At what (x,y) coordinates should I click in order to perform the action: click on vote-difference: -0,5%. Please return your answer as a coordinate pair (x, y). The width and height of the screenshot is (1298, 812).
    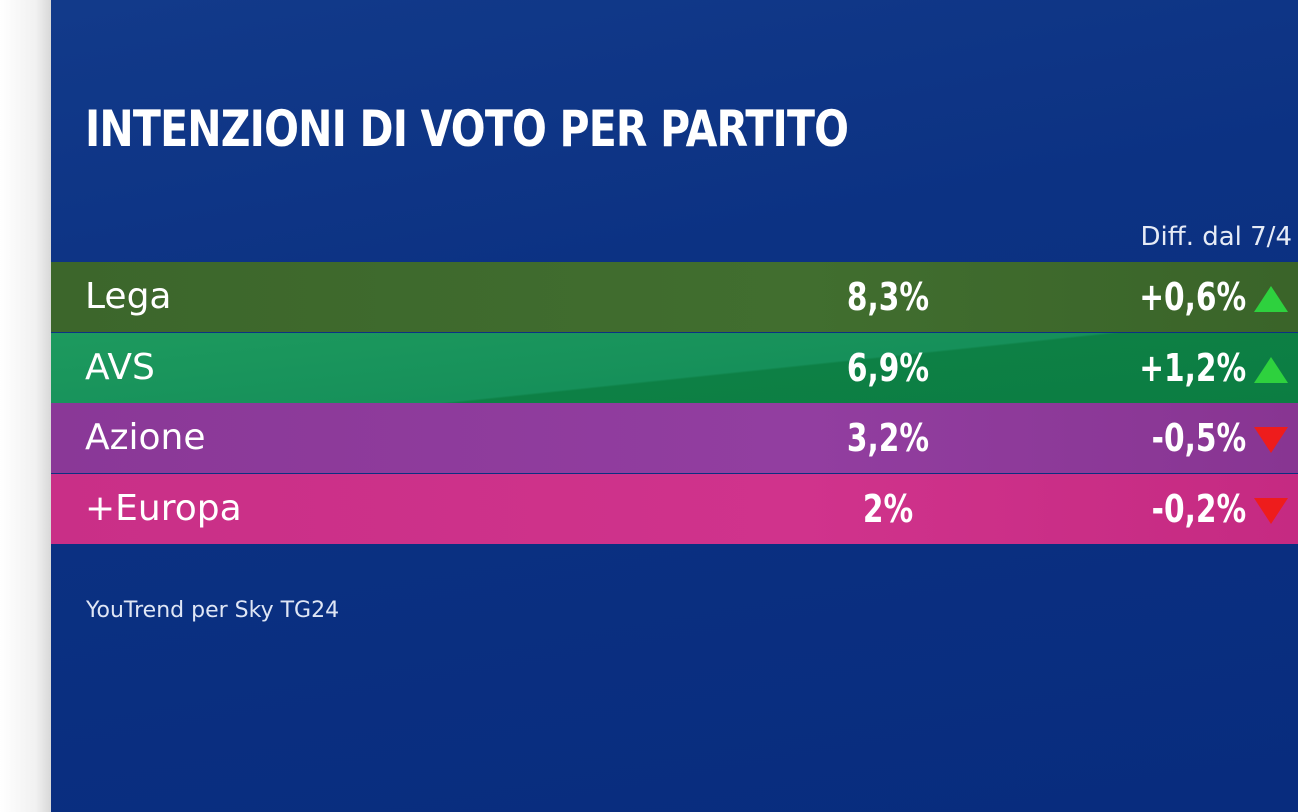
    Looking at the image, I should click on (1198, 438).